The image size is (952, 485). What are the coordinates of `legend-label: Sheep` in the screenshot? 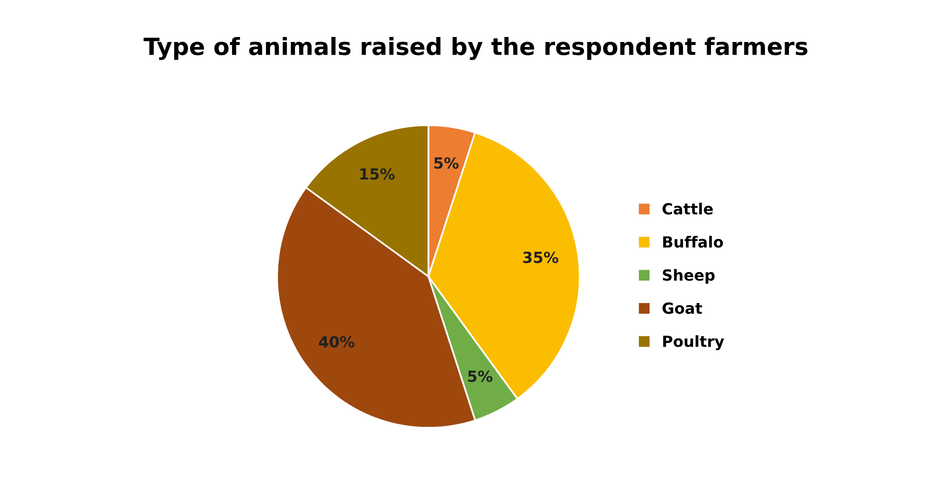 It's located at (688, 276).